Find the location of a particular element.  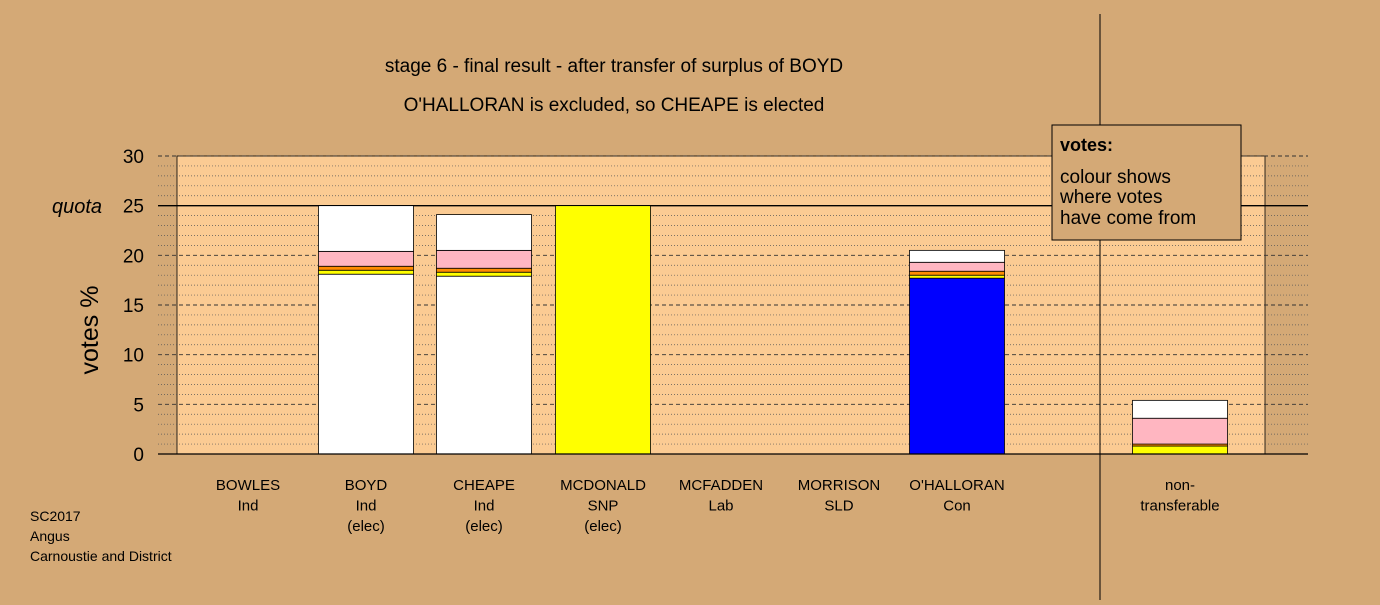

legend-box is located at coordinates (1146, 182).